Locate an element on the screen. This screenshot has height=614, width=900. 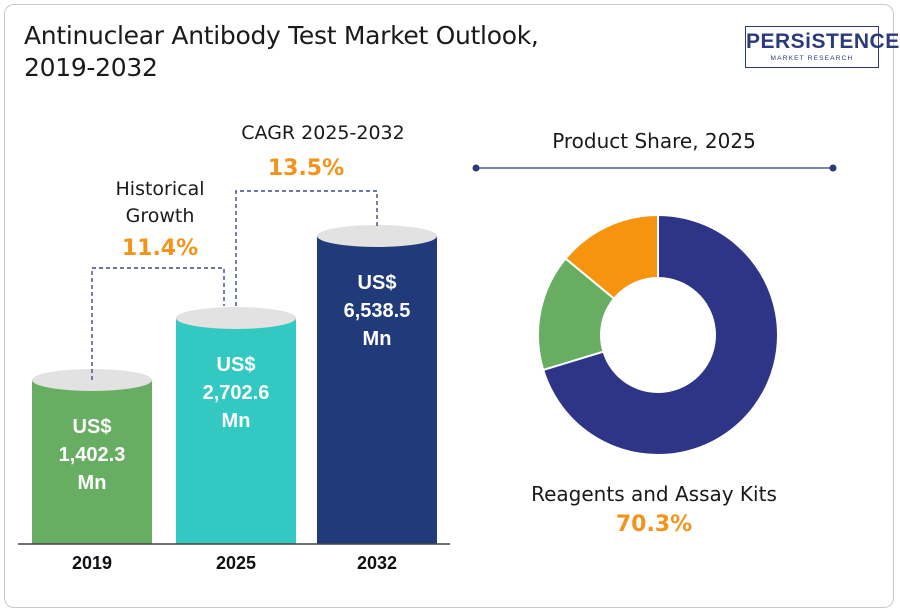
reagents-label: Reagents and Assay Kits is located at coordinates (654, 494).